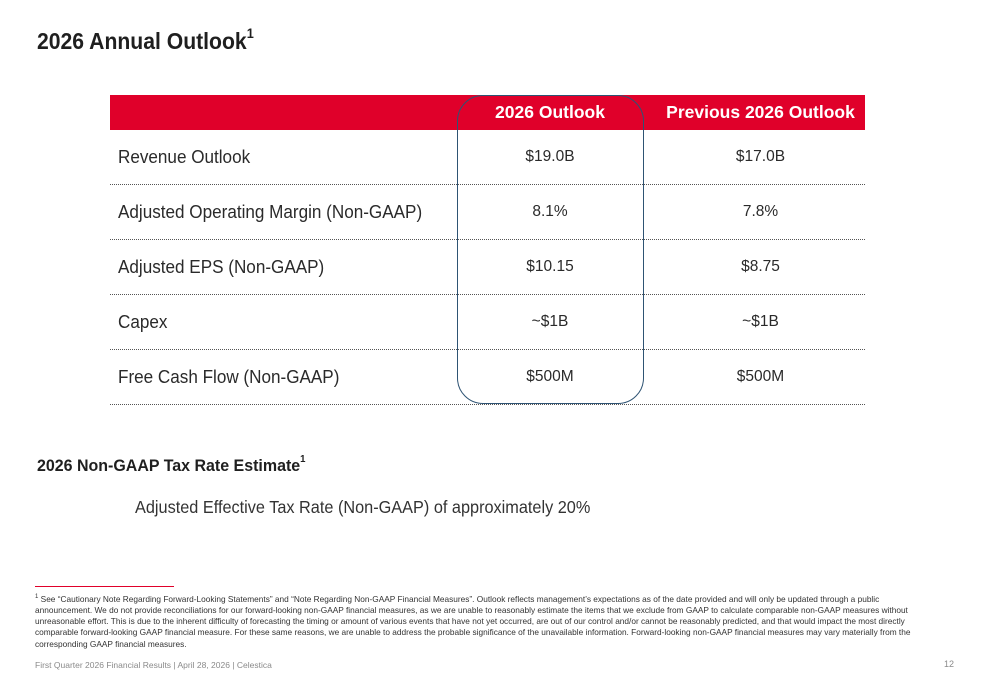 This screenshot has height=685, width=1000. What do you see at coordinates (184, 157) in the screenshot?
I see `row-label: Revenue Outlook` at bounding box center [184, 157].